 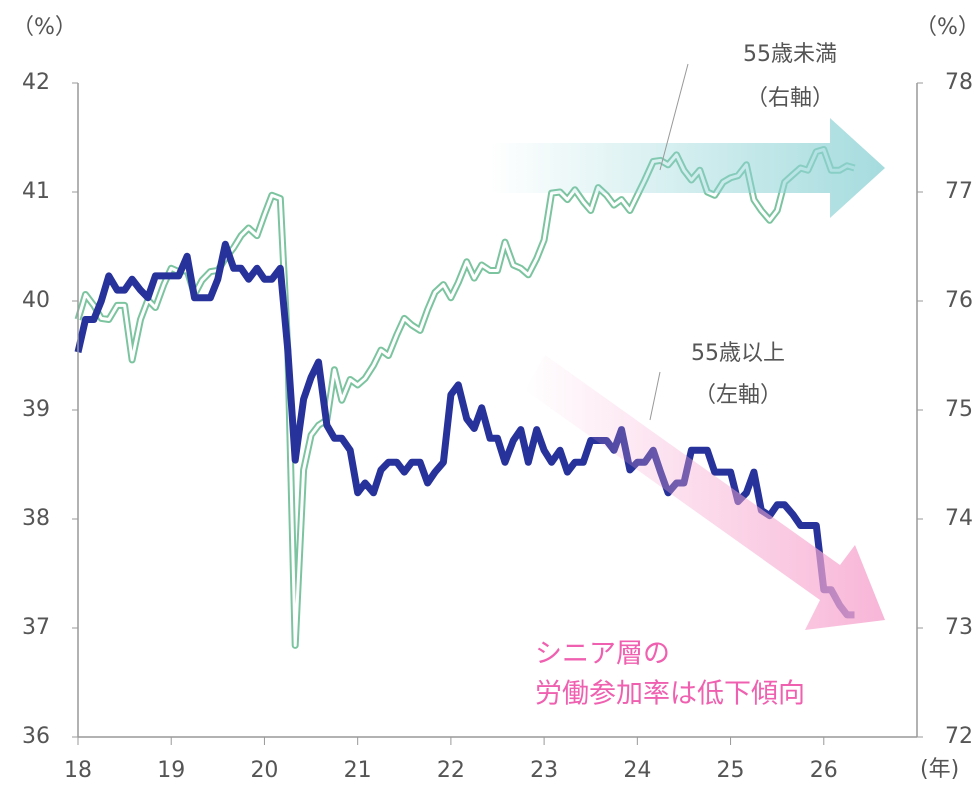 I want to click on x-tick-label: 25, so click(x=731, y=770).